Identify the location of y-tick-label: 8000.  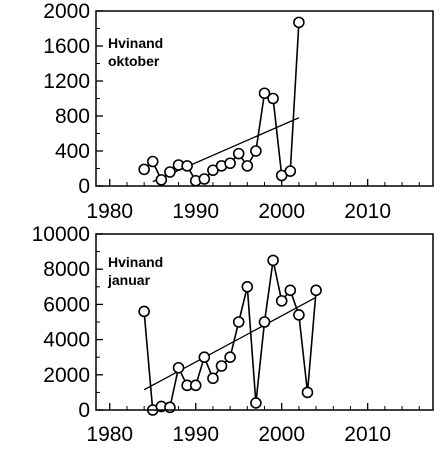
(66, 269).